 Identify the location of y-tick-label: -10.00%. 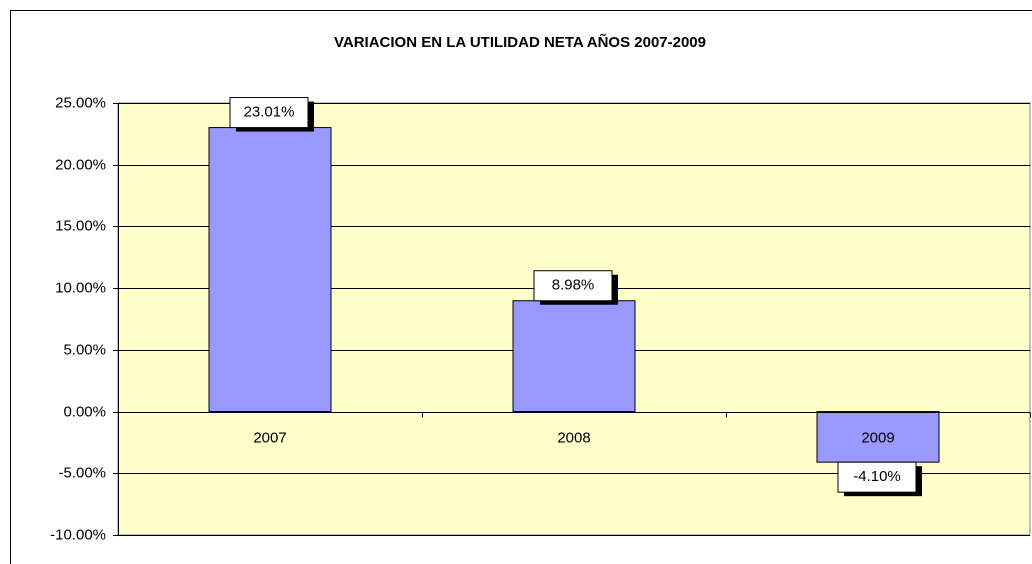
(78, 534).